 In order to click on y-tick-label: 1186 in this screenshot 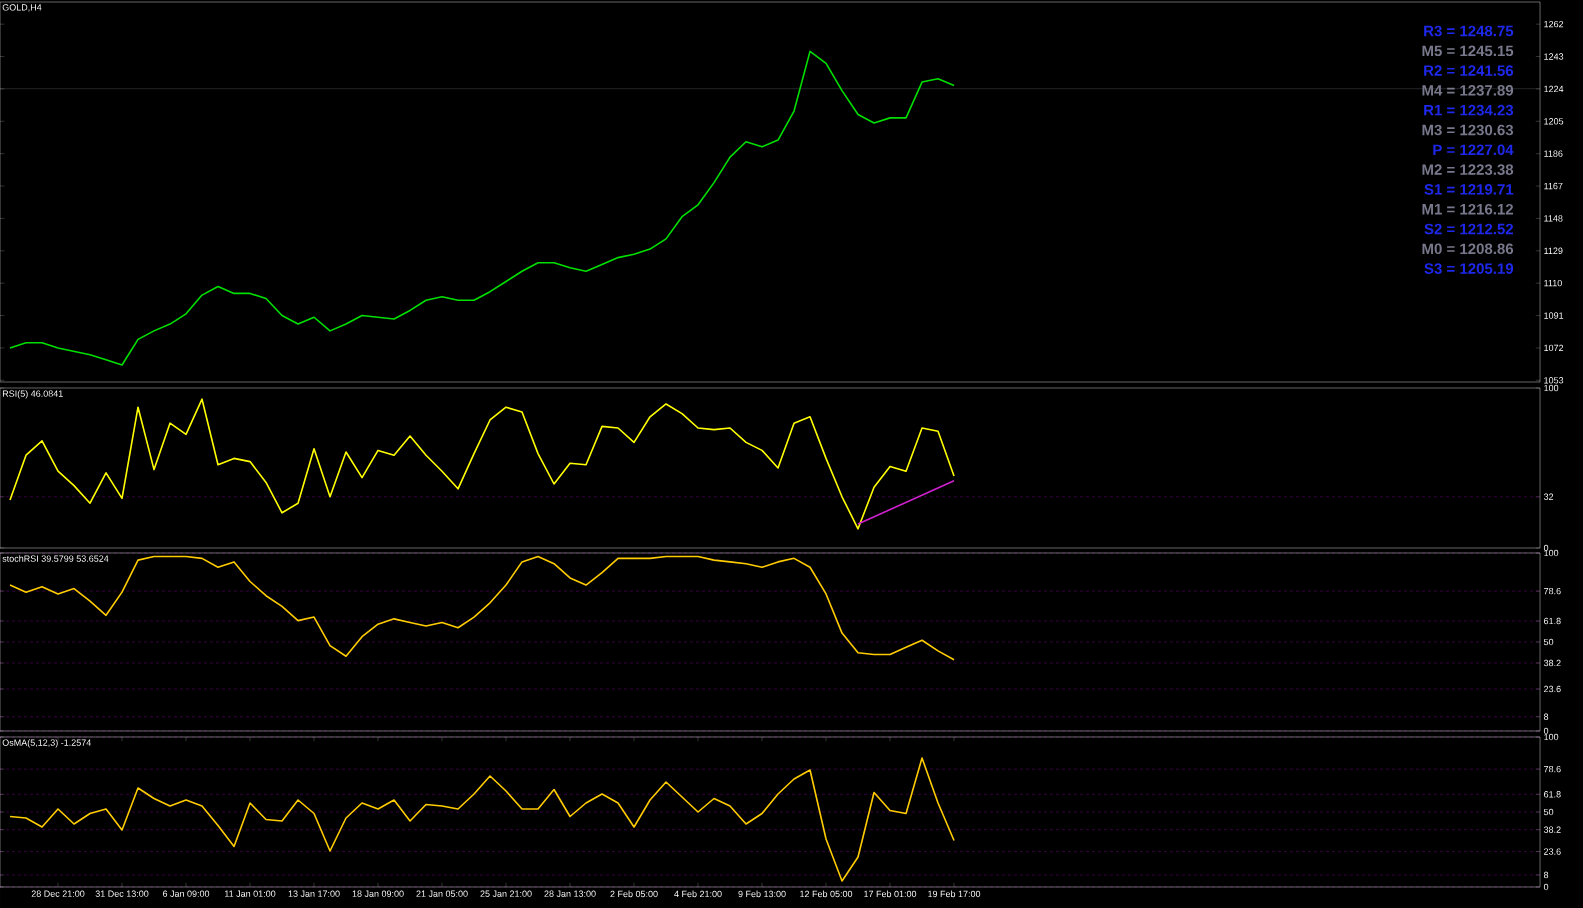, I will do `click(1553, 153)`.